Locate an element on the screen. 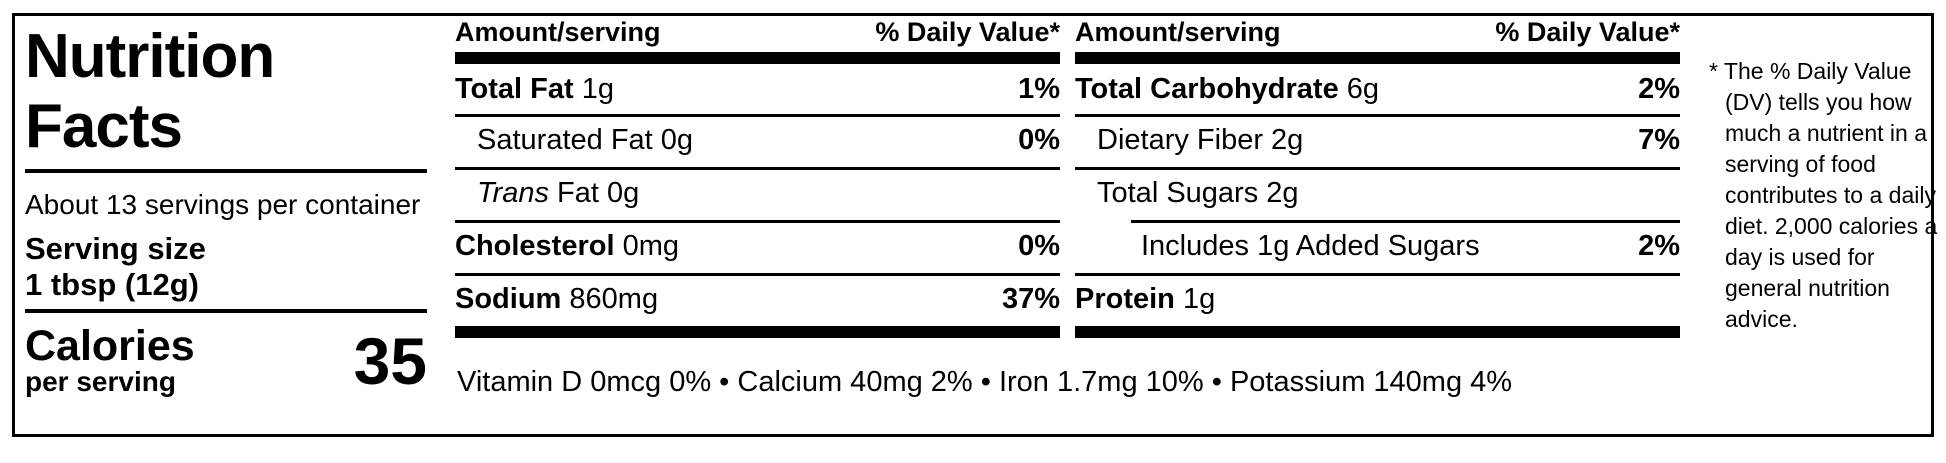 The image size is (1946, 463). nutrient-name: Saturated Fat 0g is located at coordinates (585, 140).